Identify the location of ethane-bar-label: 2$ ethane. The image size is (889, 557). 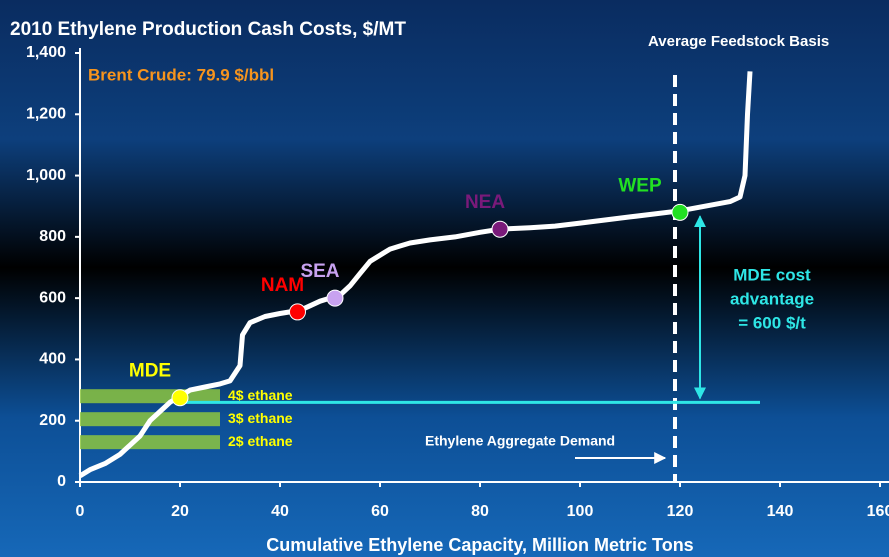
(260, 441).